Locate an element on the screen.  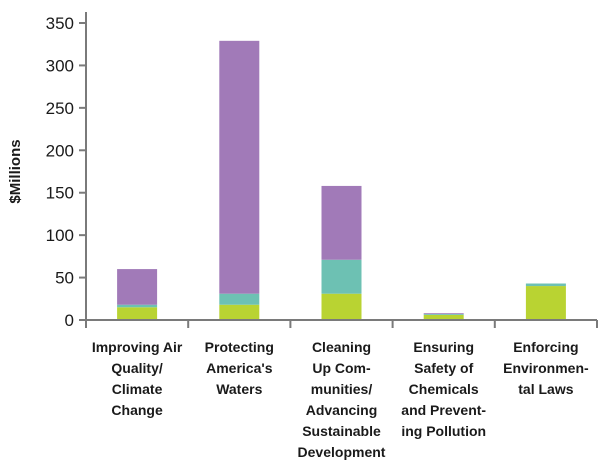
x-category-label: Enforcing Environmen-tal Laws is located at coordinates (546, 368).